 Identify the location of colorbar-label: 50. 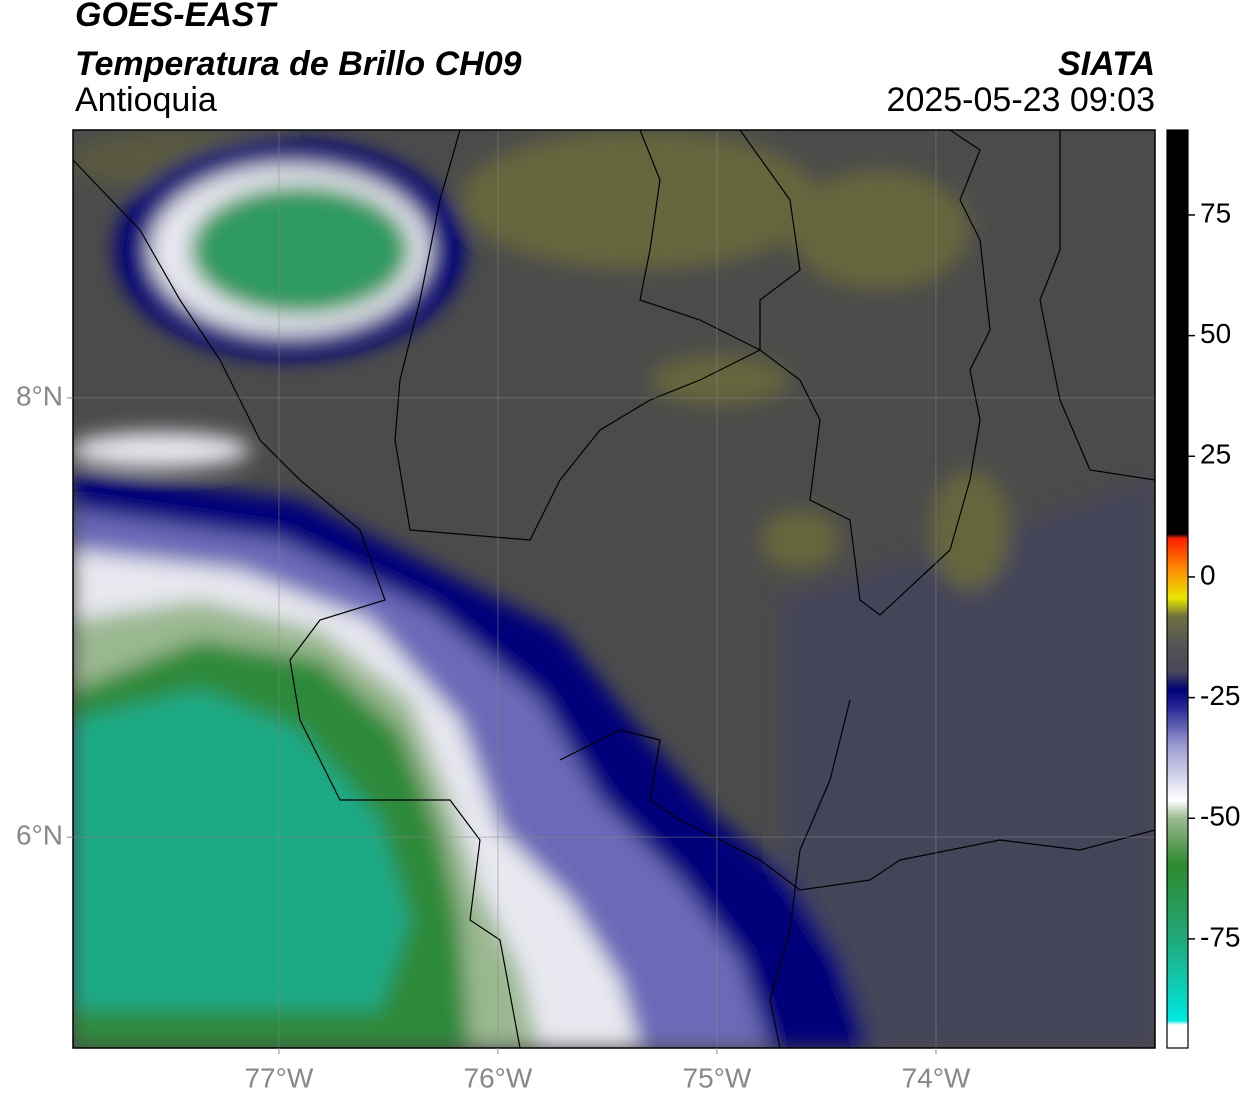
(1215, 333).